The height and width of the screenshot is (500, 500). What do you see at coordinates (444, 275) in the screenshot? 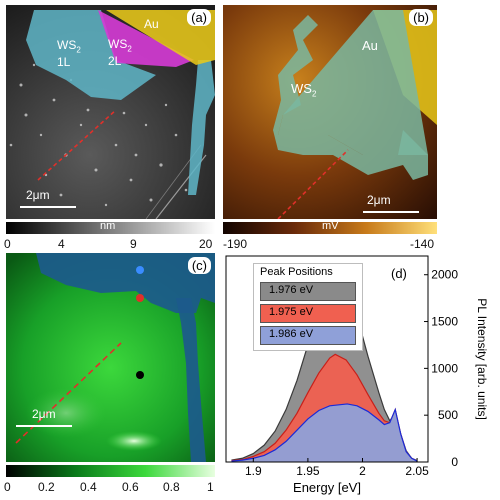
I see `y-tick-label: 2000` at bounding box center [444, 275].